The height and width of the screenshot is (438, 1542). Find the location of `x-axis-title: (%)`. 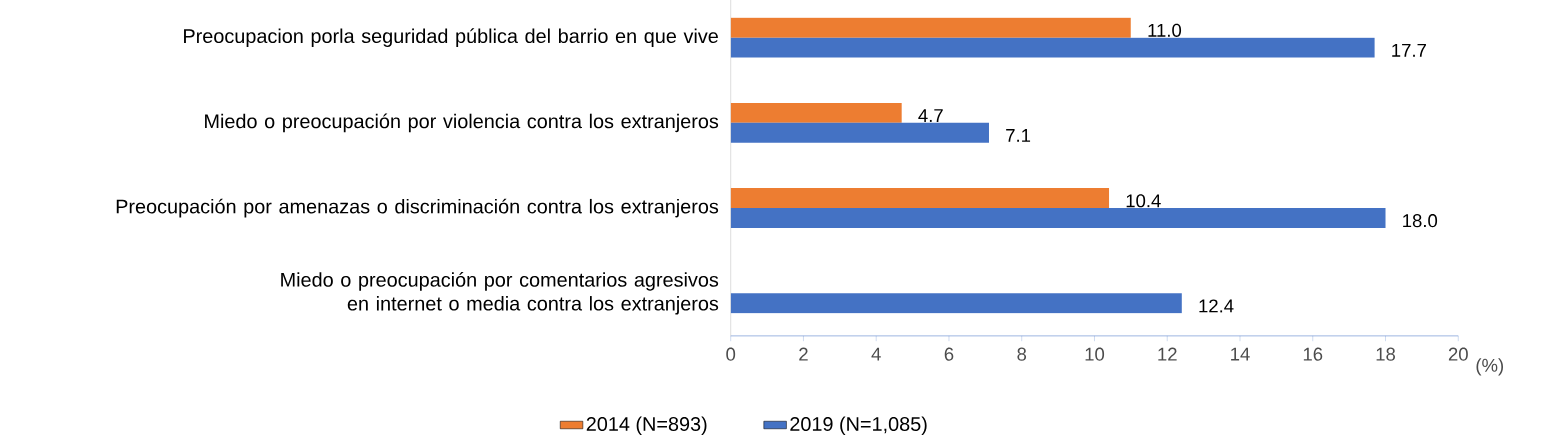

x-axis-title: (%) is located at coordinates (1490, 367).